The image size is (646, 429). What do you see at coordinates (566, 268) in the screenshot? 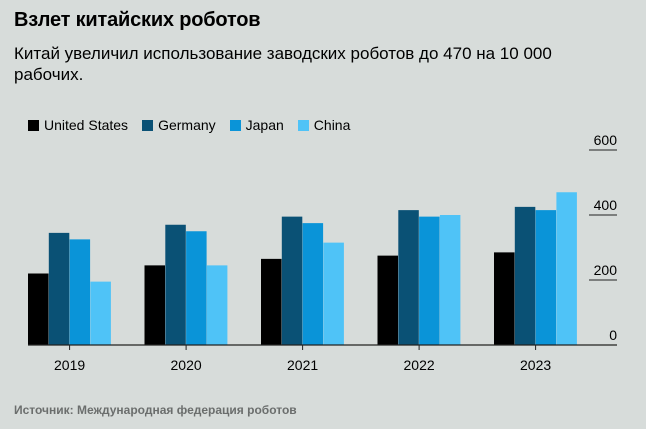
I see `bar-china-2023` at bounding box center [566, 268].